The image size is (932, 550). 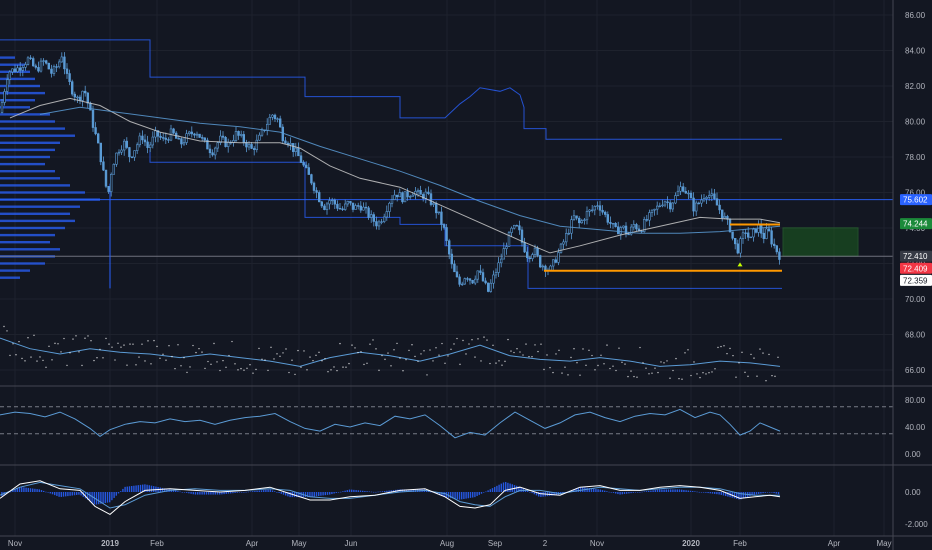 What do you see at coordinates (390, 498) in the screenshot?
I see `macd-pane` at bounding box center [390, 498].